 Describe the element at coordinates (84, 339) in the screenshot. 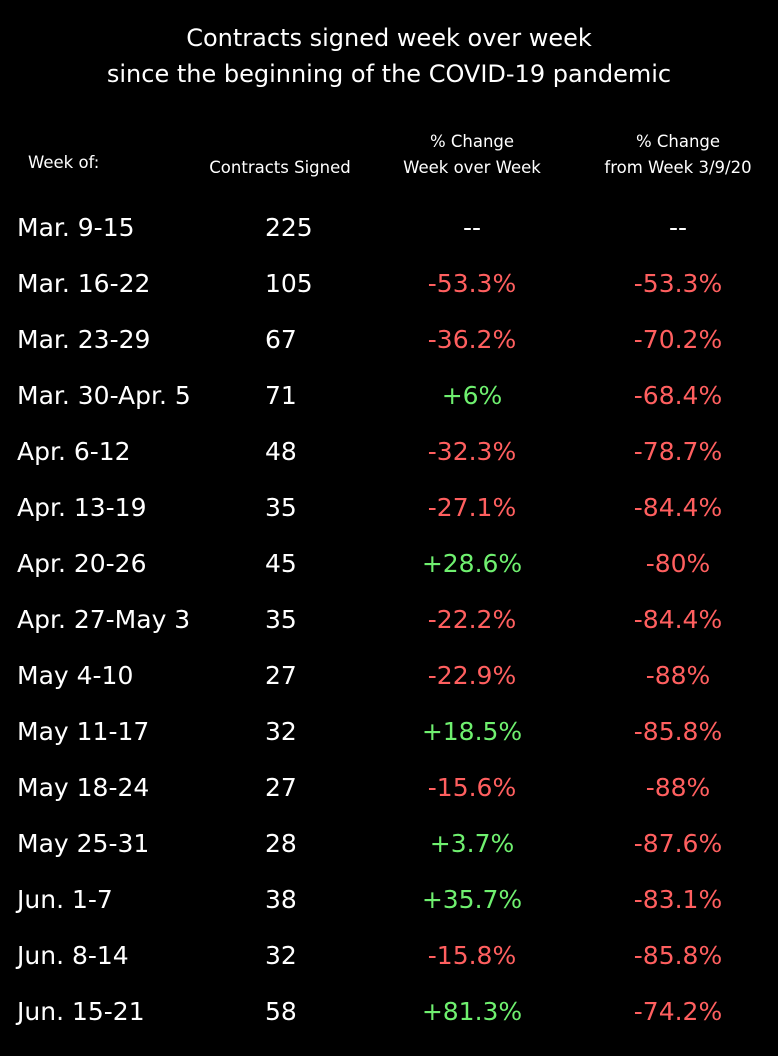

I see `week-cell: Mar. 23-29` at that location.